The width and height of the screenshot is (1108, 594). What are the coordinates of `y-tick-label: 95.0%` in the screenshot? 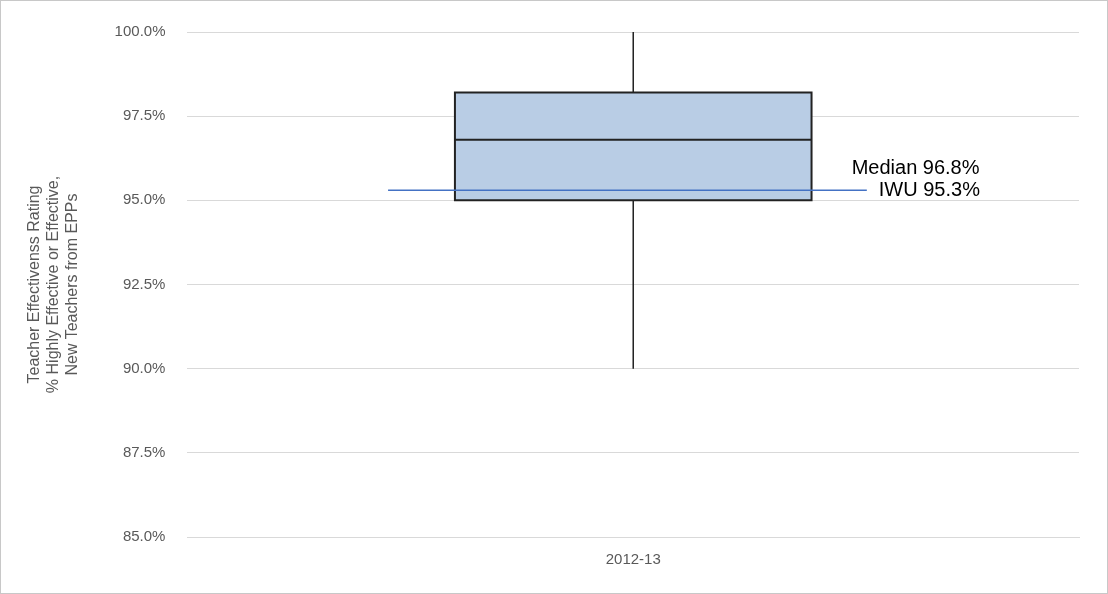 It's located at (144, 199).